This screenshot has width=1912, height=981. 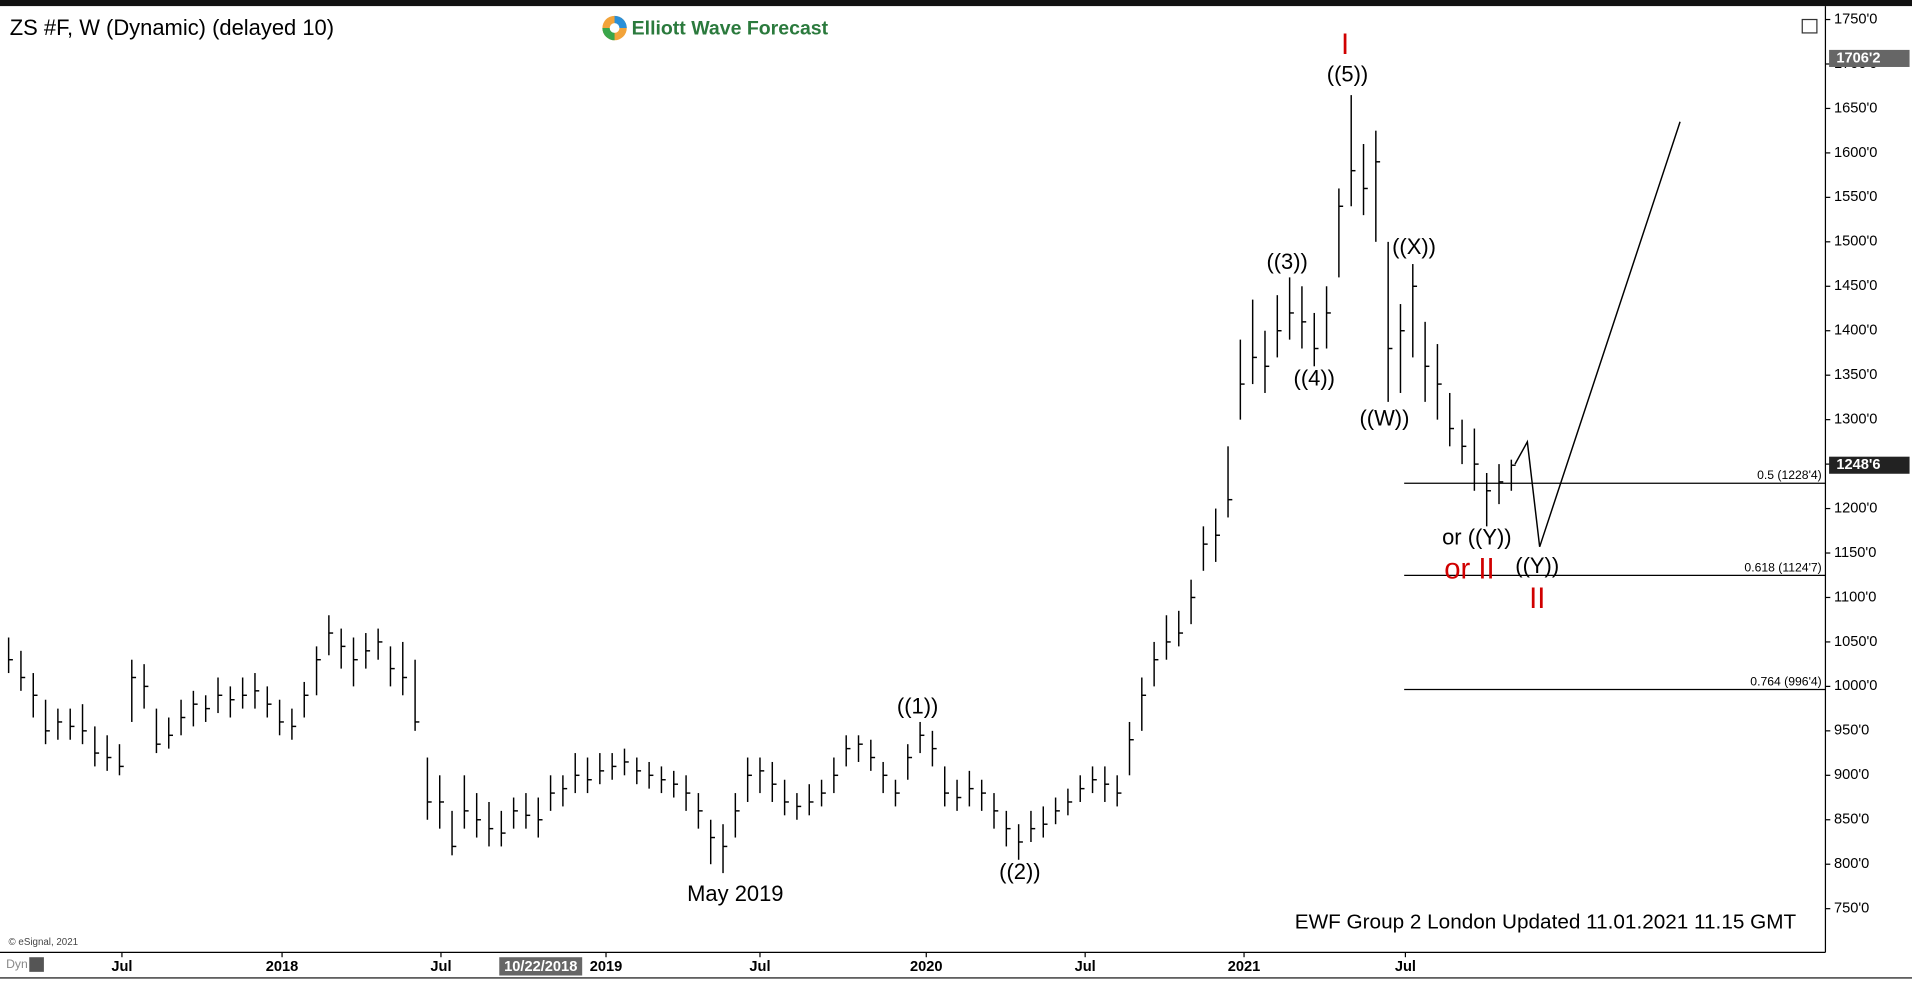 I want to click on wave-label: ((1)), so click(x=917, y=706).